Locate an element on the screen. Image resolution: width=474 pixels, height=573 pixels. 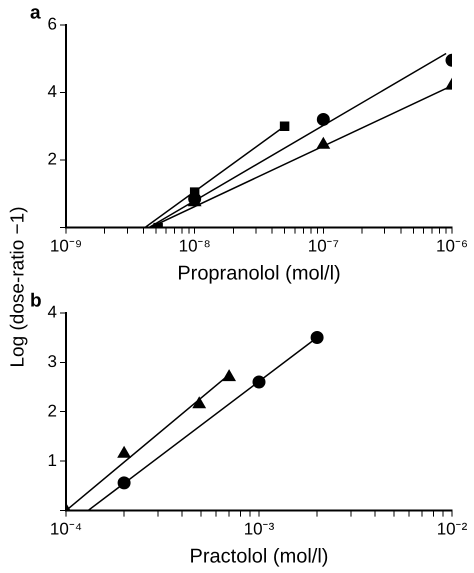
x-tick-label: 10⁻⁷ is located at coordinates (323, 246).